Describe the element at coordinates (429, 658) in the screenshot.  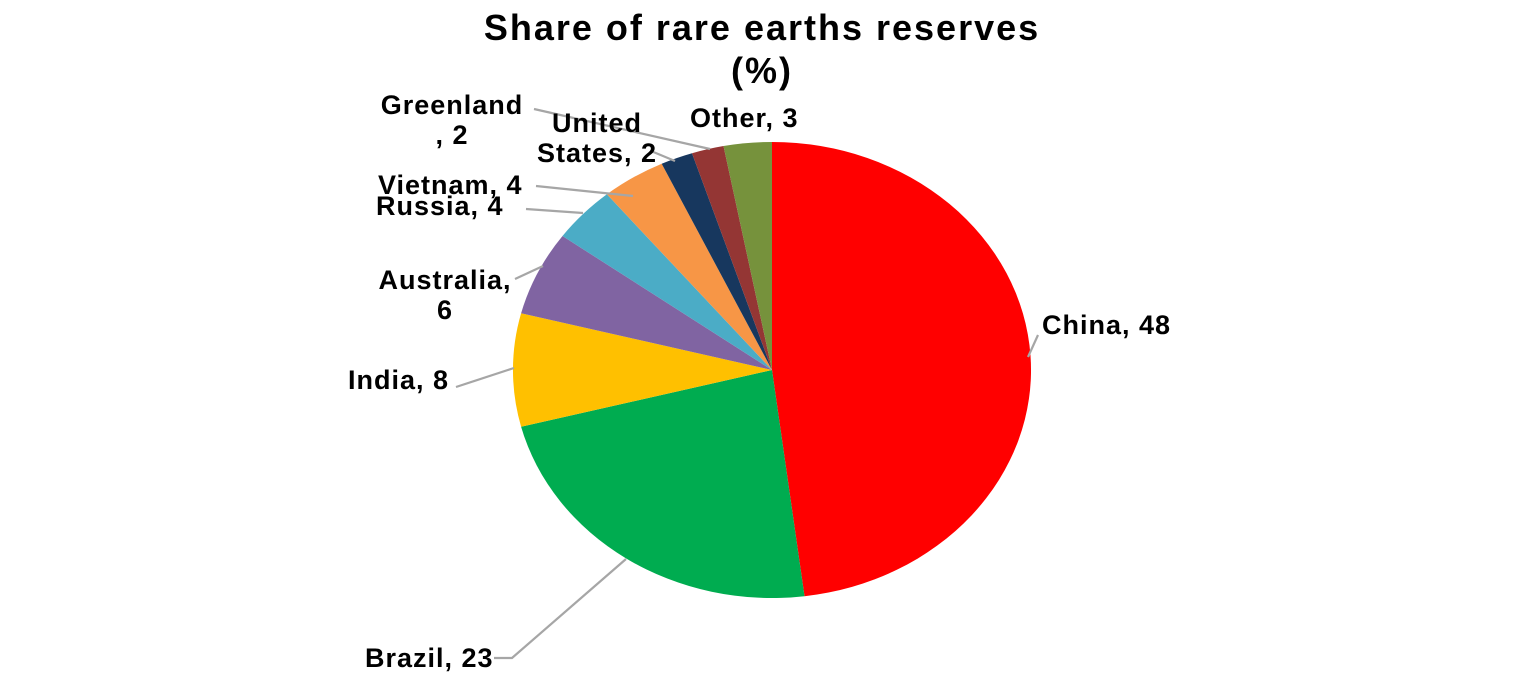
I see `data-label-brazil: Brazil, 23` at that location.